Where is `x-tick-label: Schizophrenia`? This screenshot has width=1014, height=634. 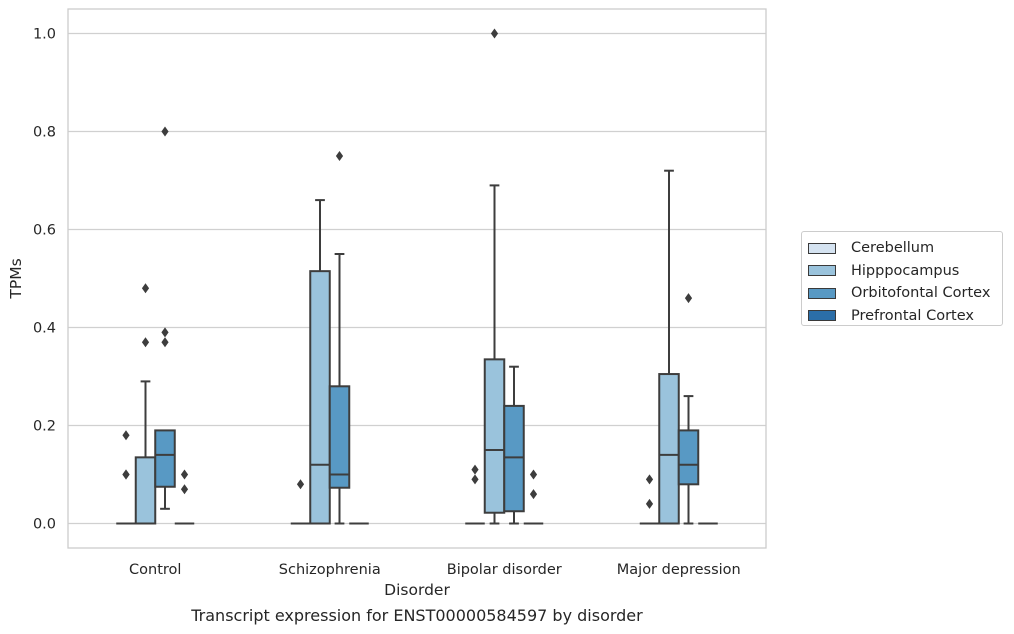
x-tick-label: Schizophrenia is located at coordinates (330, 570).